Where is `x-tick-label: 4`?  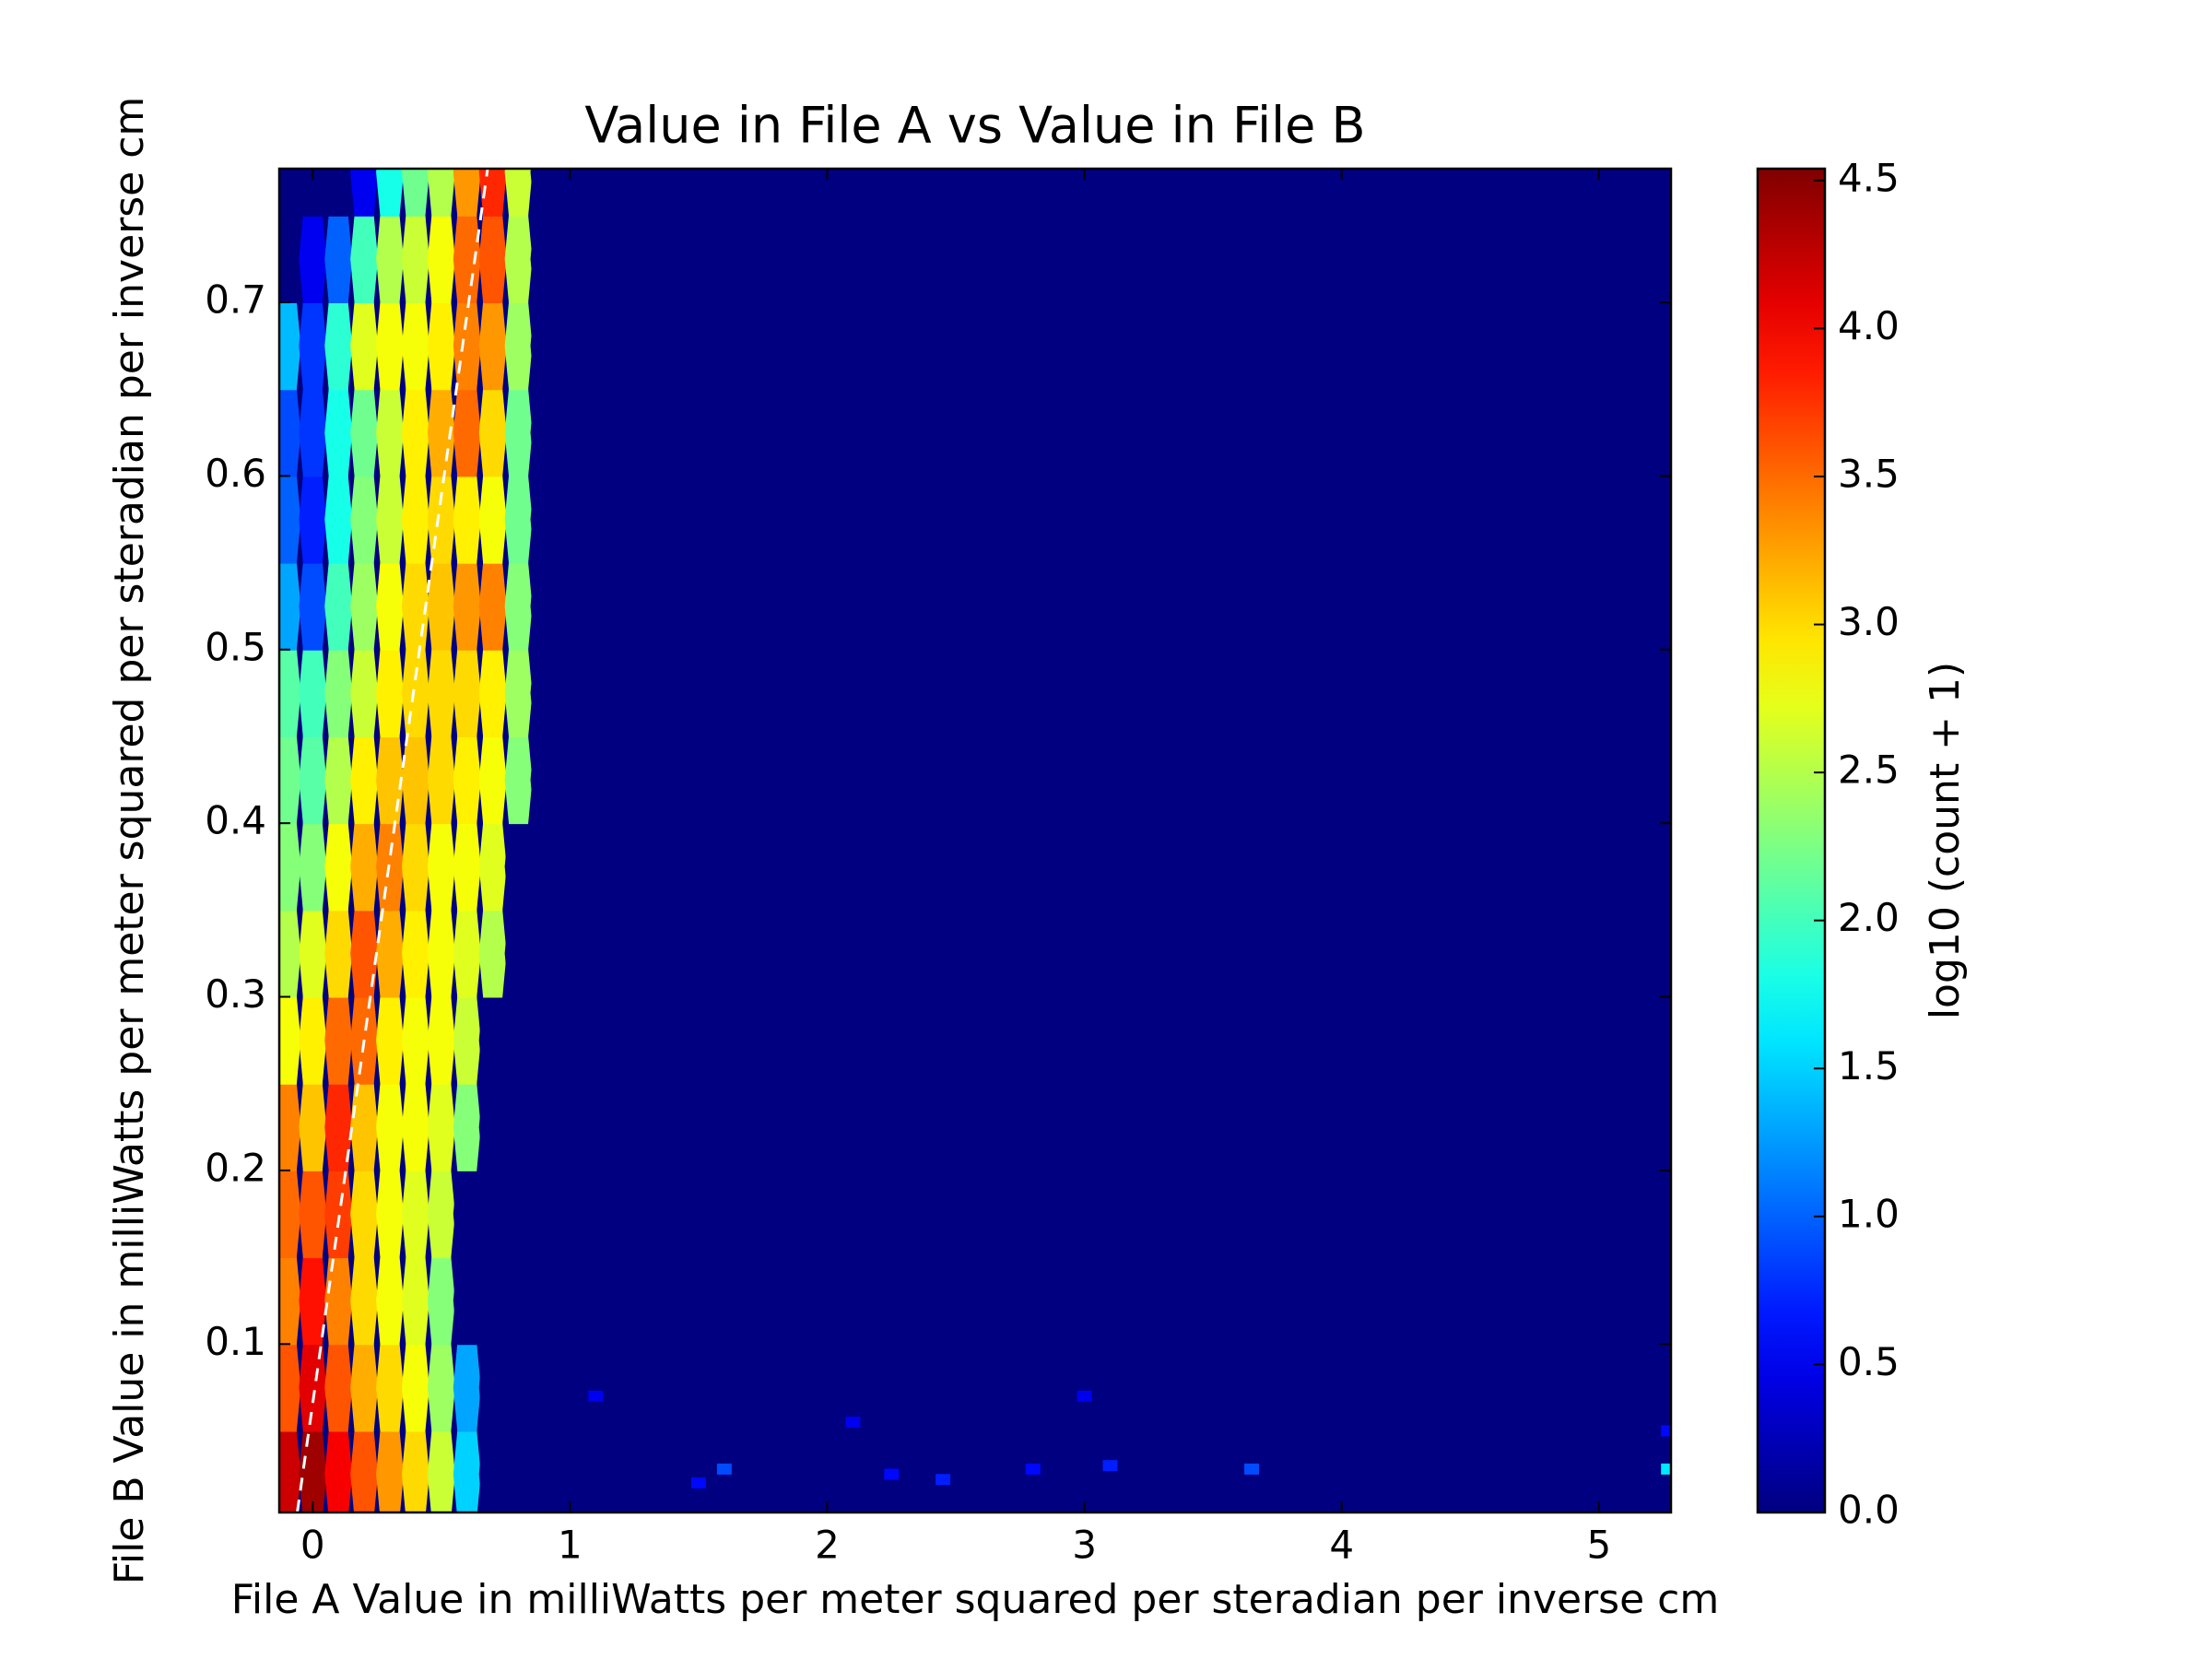 x-tick-label: 4 is located at coordinates (1341, 1545).